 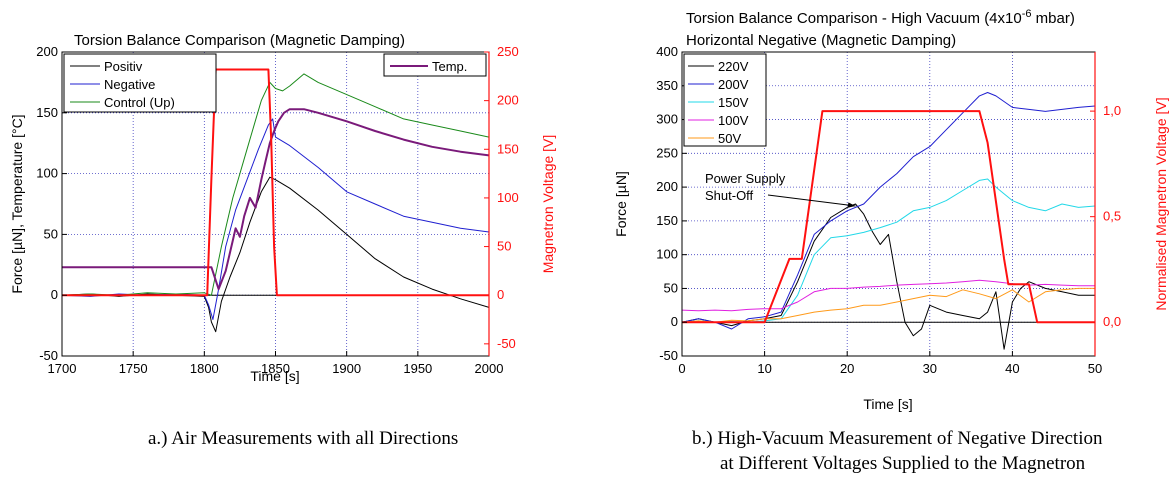 What do you see at coordinates (508, 100) in the screenshot?
I see `y2-tick-label: 200` at bounding box center [508, 100].